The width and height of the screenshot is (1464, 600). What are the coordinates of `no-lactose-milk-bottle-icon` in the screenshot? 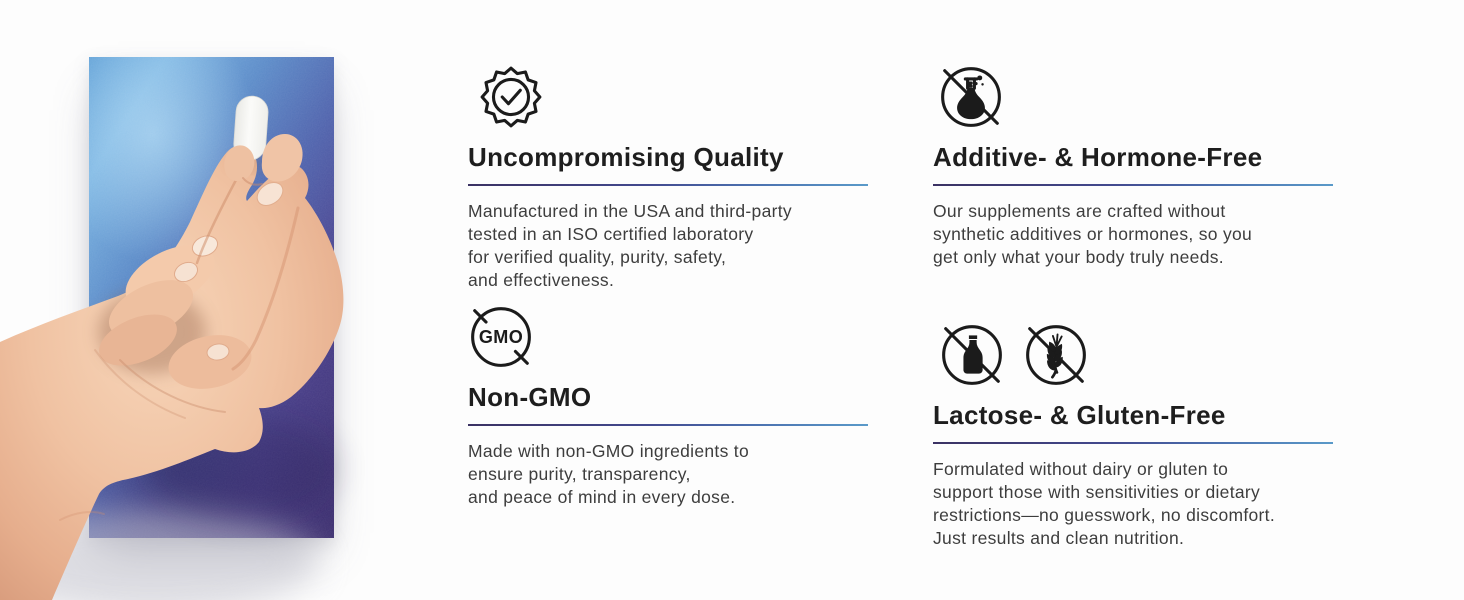 It's located at (972, 355).